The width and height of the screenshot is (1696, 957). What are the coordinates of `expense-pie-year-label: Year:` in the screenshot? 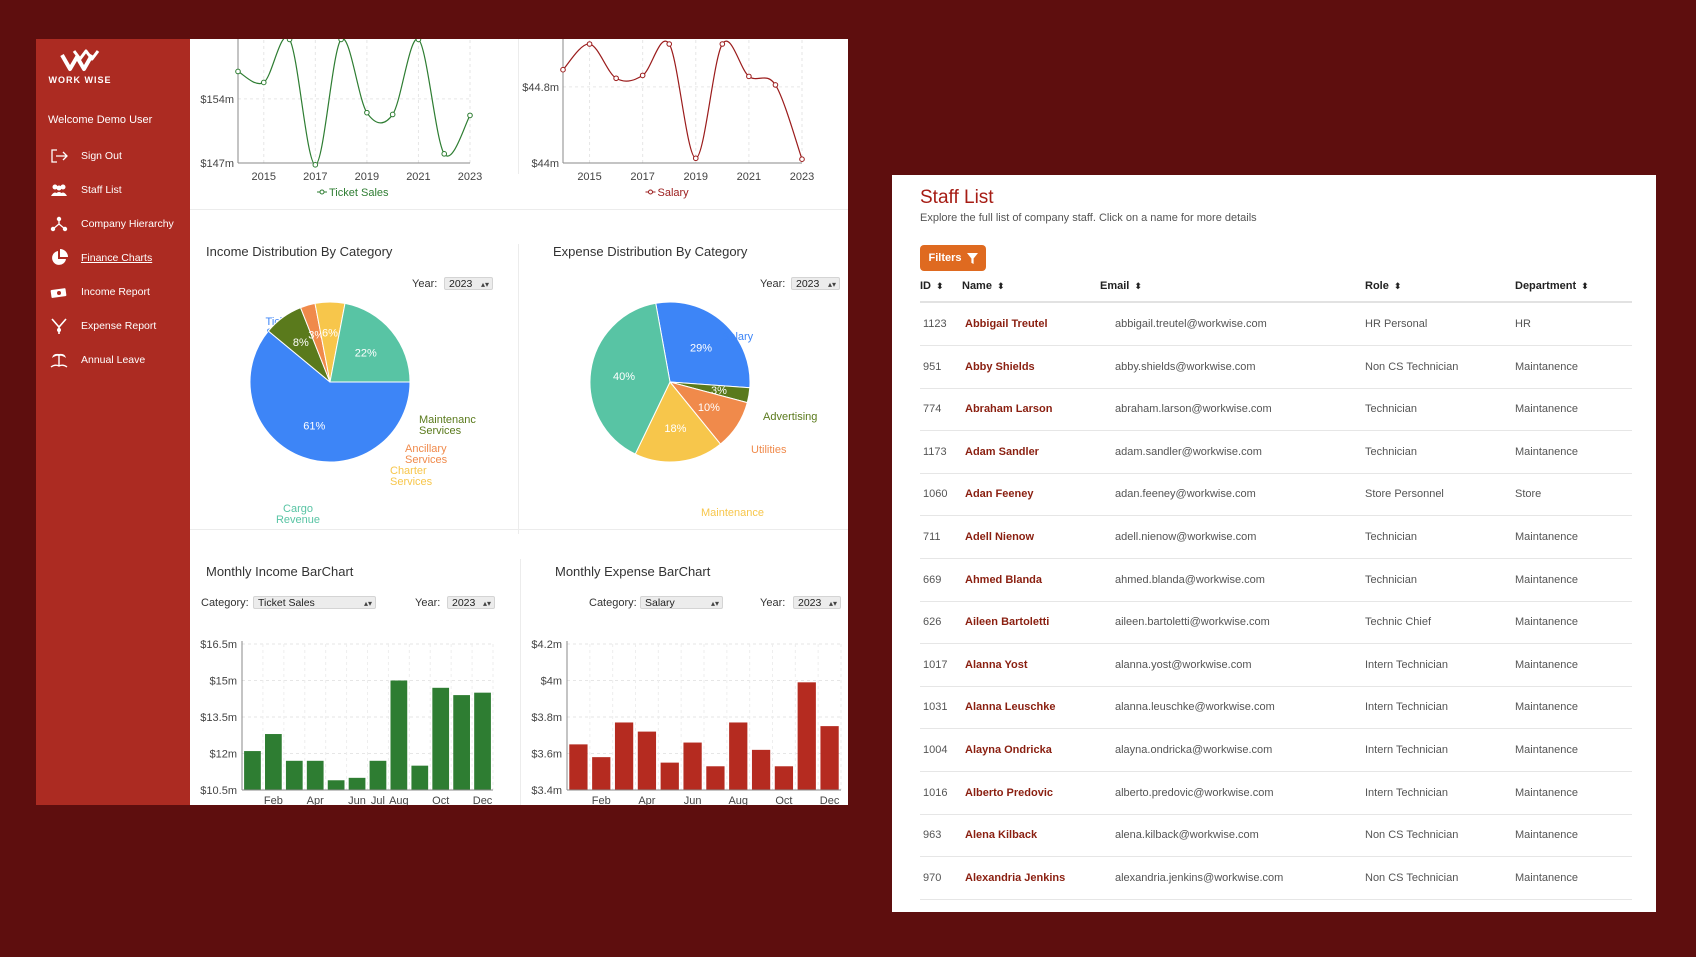 It's located at (773, 284).